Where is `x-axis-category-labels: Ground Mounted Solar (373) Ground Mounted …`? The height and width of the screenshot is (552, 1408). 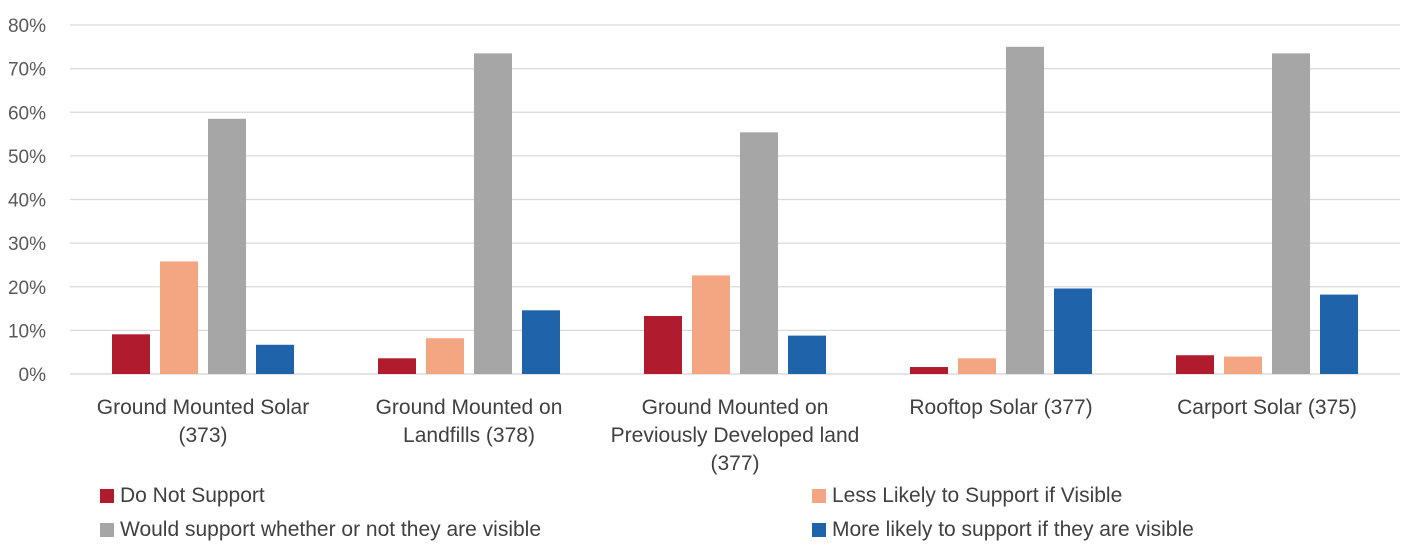 x-axis-category-labels: Ground Mounted Solar (373) Ground Mounted … is located at coordinates (727, 435).